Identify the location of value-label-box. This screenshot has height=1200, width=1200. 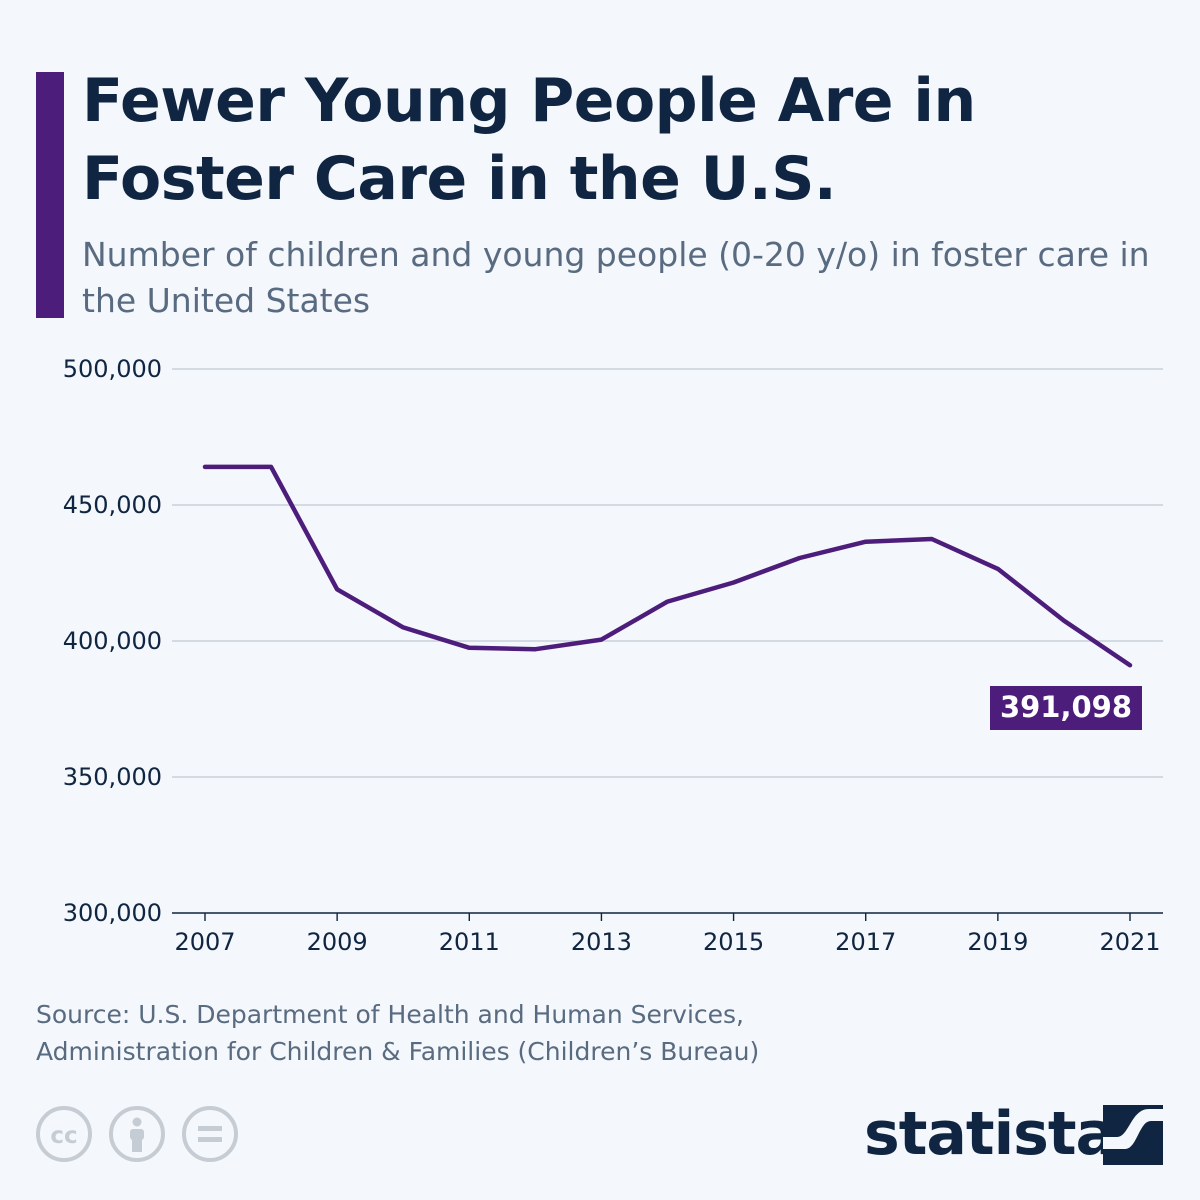
(1066, 708).